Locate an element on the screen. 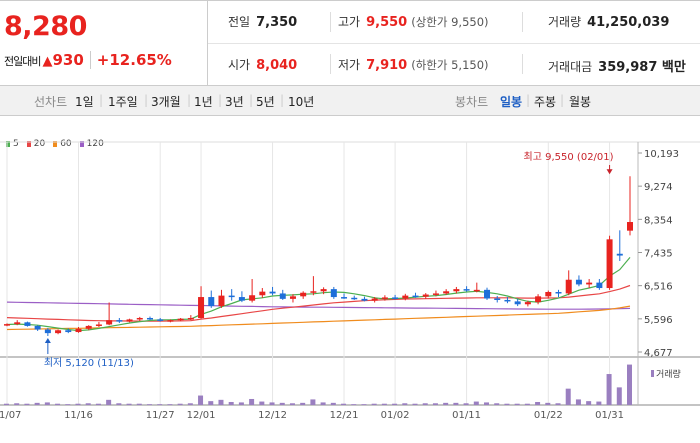 The image size is (700, 443). legend-item: 60 is located at coordinates (62, 144).